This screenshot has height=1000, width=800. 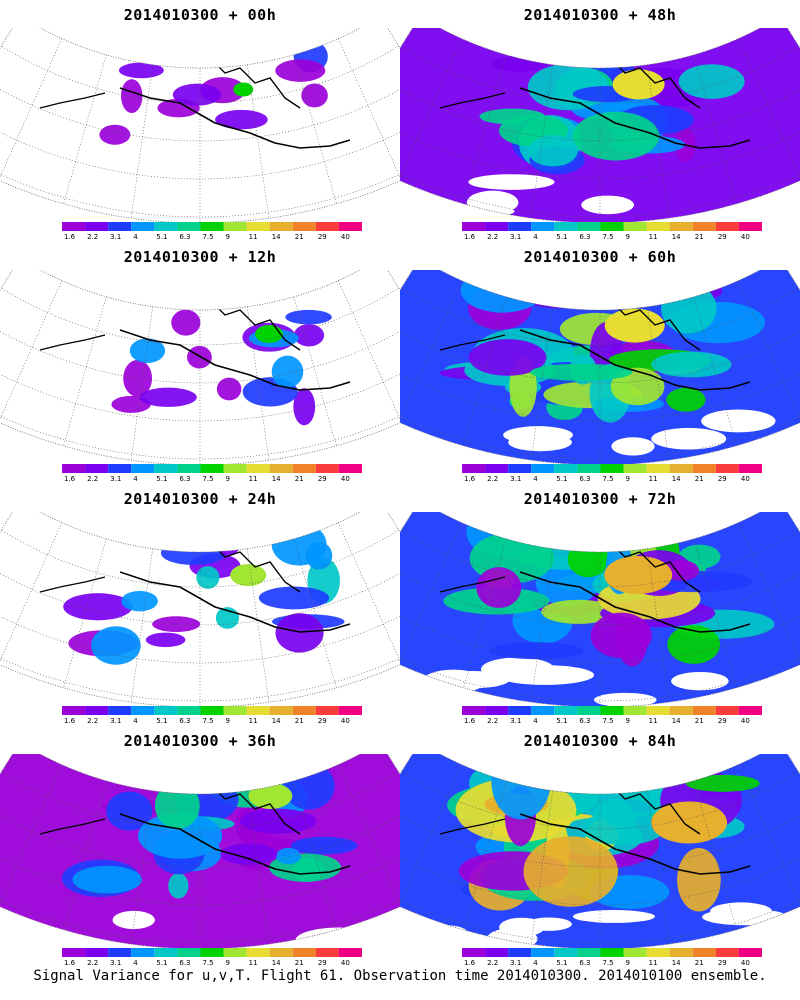 I want to click on panel-title: 2014010300 + 72h, so click(x=600, y=499).